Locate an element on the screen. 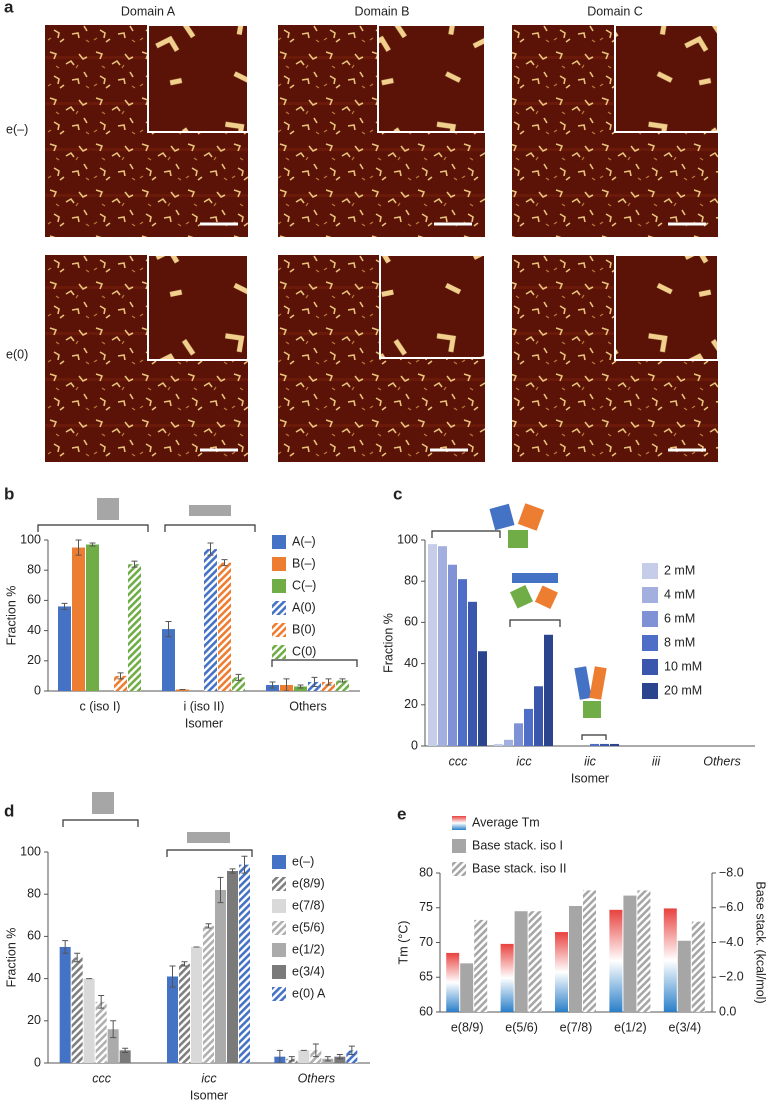 This screenshot has width=768, height=1101. y-tick-label: 70 is located at coordinates (426, 942).